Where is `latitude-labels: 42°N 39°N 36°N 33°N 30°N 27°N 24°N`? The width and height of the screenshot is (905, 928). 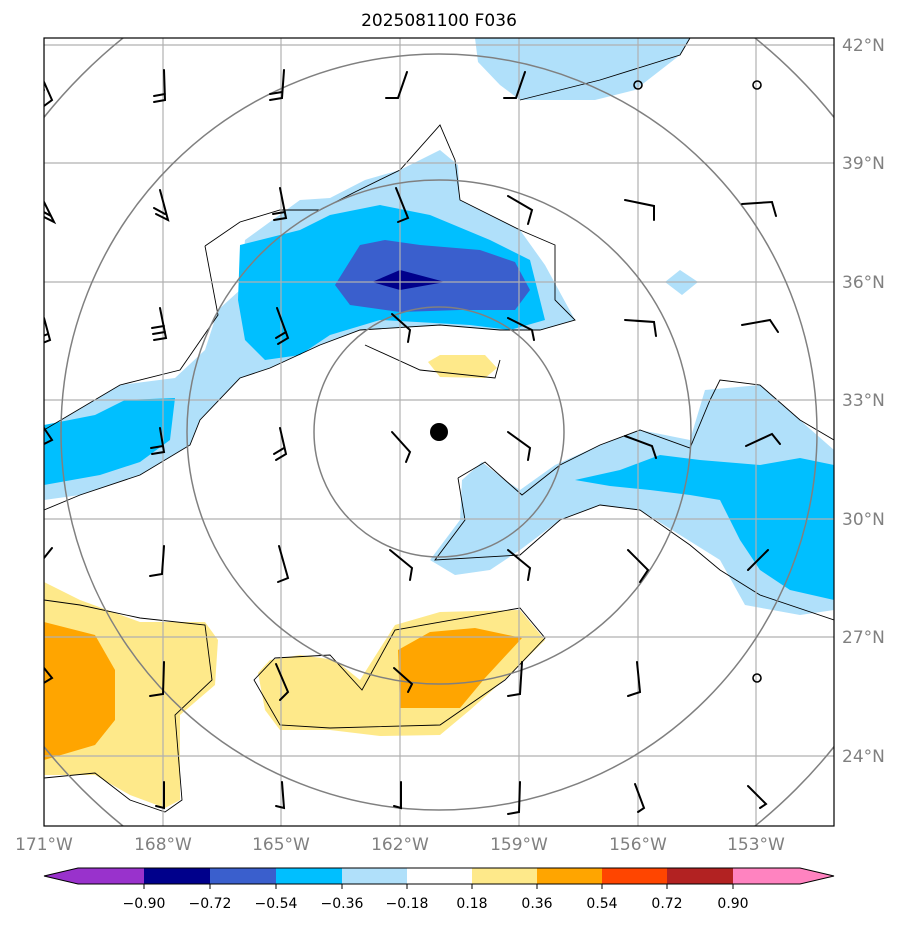
latitude-labels: 42°N 39°N 36°N 33°N 30°N 27°N 24°N is located at coordinates (863, 401).